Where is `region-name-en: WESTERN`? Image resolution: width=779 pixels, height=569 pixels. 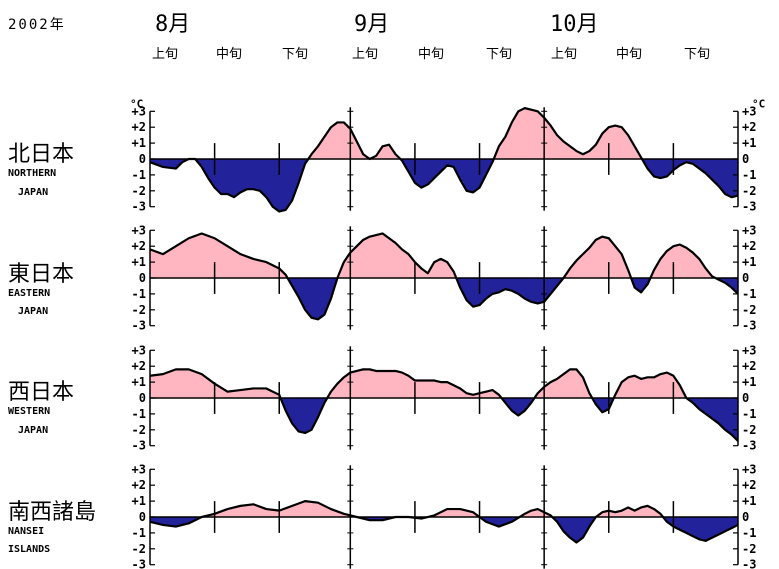
region-name-en: WESTERN is located at coordinates (29, 411).